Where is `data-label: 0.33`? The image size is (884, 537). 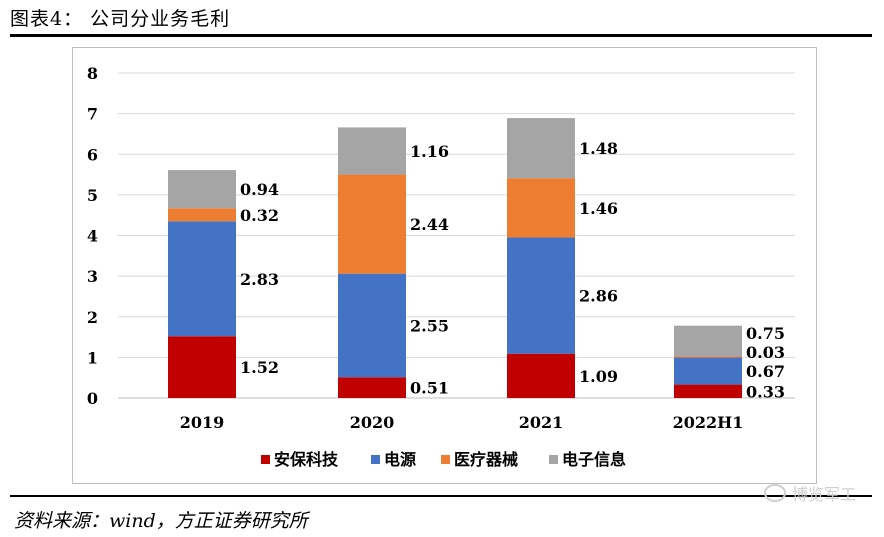 data-label: 0.33 is located at coordinates (765, 391).